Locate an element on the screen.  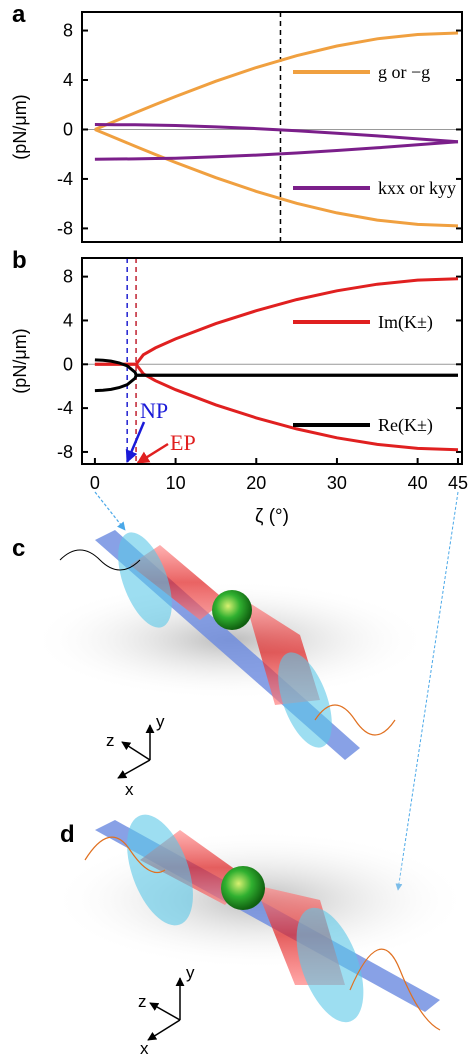
panel-label: c is located at coordinates (18, 548).